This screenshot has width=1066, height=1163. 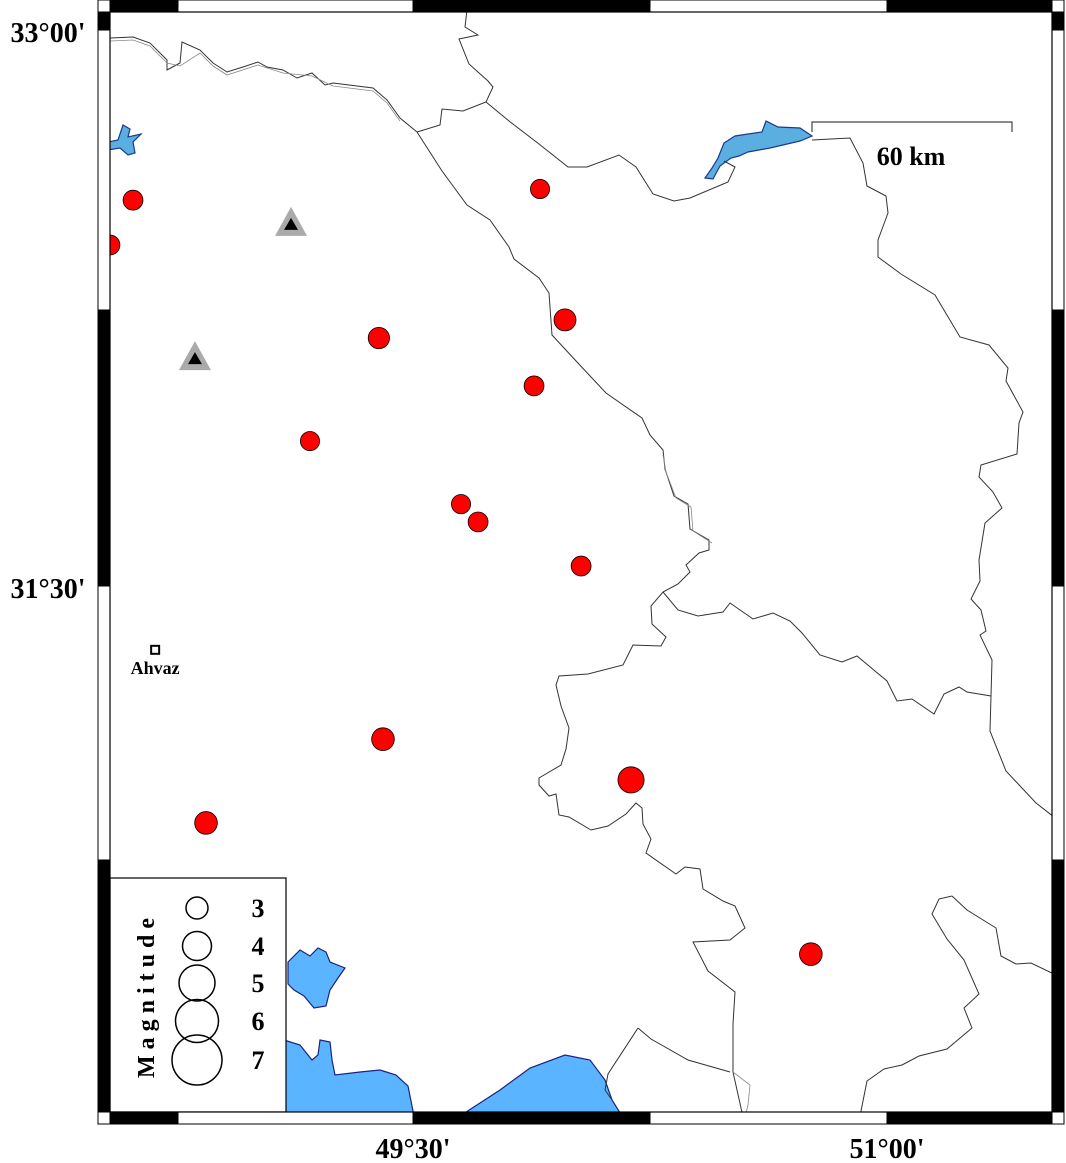 I want to click on lat-label-31-30: 31°30', so click(x=48, y=589).